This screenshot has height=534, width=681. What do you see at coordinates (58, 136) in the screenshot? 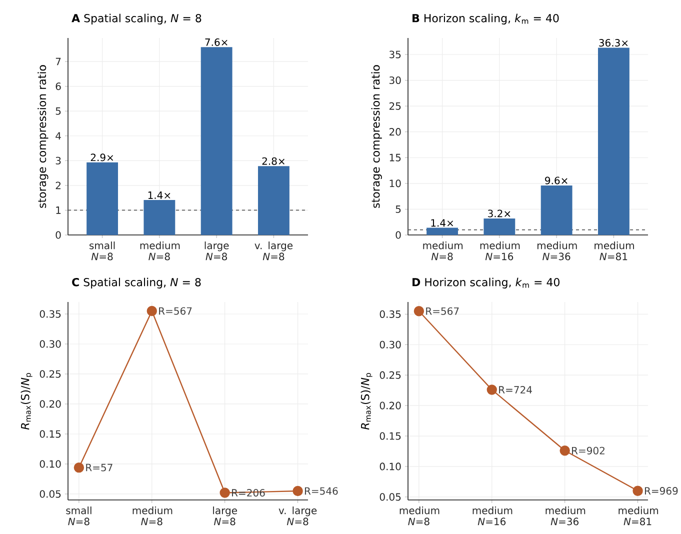
I see `y-tick-label: 4` at bounding box center [58, 136].